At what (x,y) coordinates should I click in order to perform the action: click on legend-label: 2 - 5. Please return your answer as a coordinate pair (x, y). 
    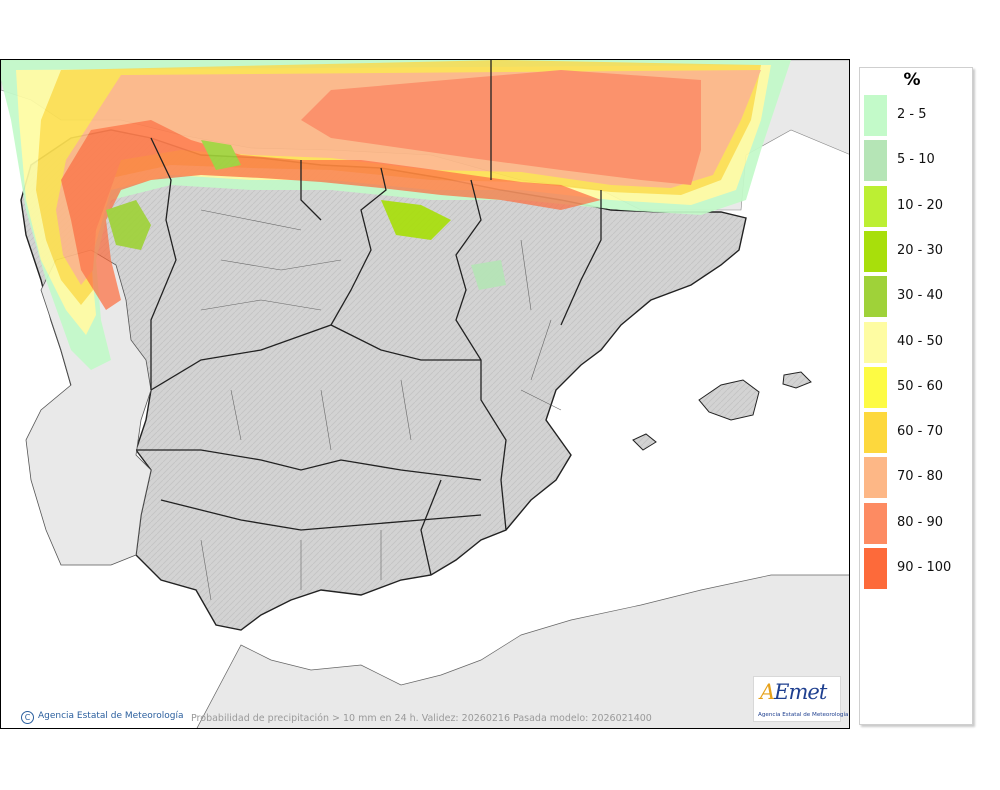
    Looking at the image, I should click on (912, 114).